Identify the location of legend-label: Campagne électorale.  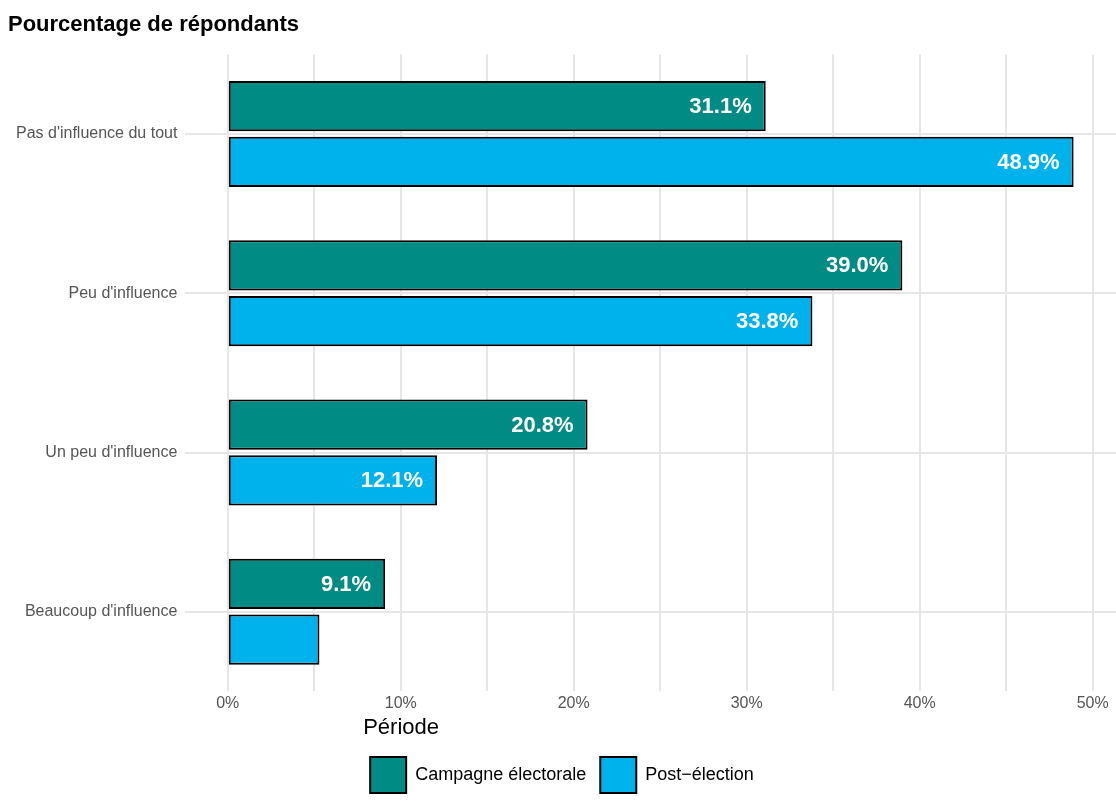
(501, 773).